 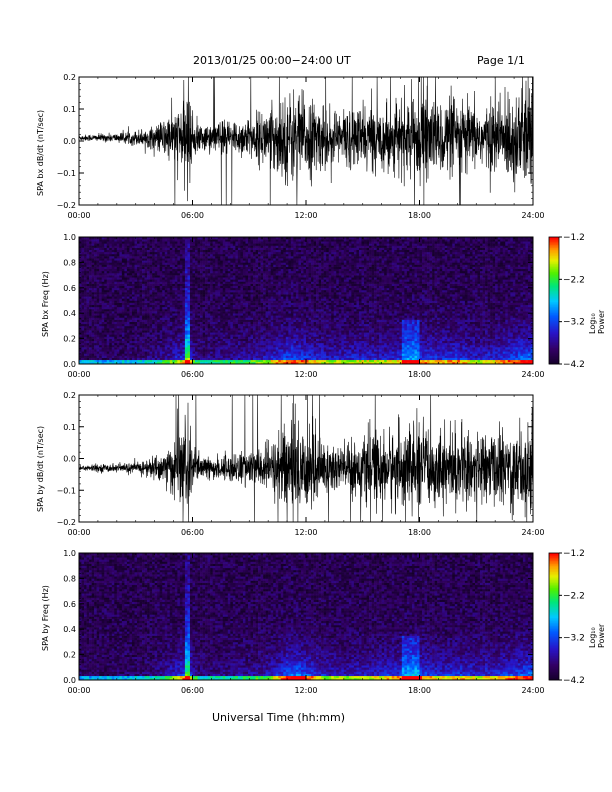 What do you see at coordinates (69, 395) in the screenshot?
I see `panel2-ytick-label: 0.2` at bounding box center [69, 395].